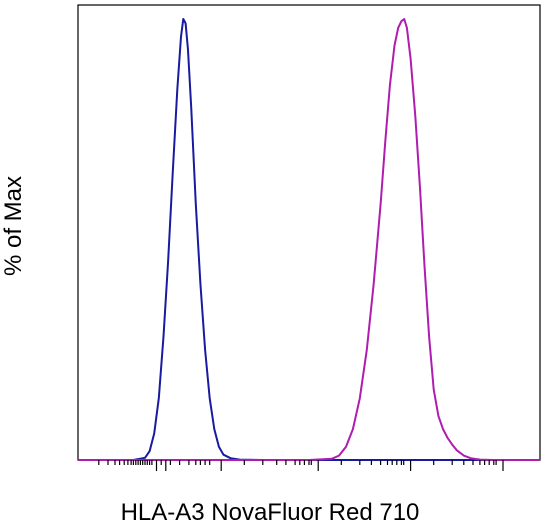  What do you see at coordinates (301, 465) in the screenshot?
I see `x-axis-ticks` at bounding box center [301, 465].